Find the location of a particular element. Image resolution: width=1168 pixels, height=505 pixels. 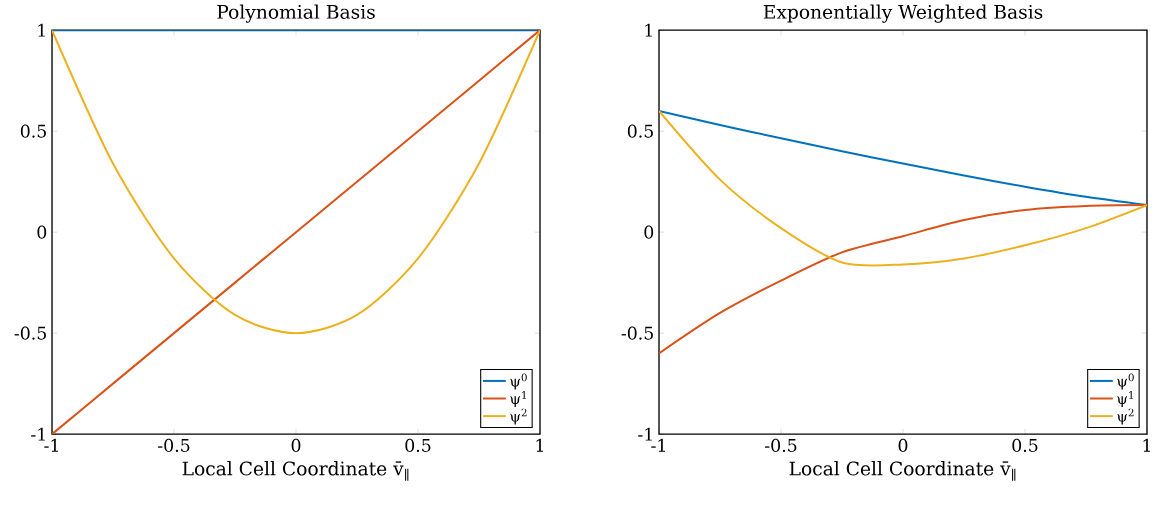

chart-title: Polynomial Basis is located at coordinates (296, 13).